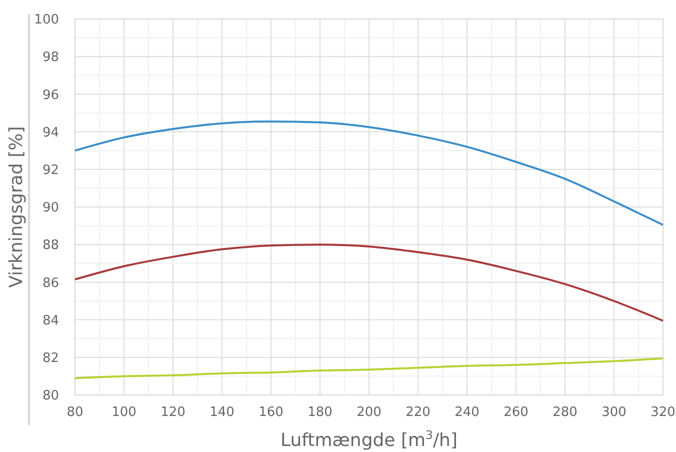 The width and height of the screenshot is (676, 452). I want to click on x-tick-label: 300, so click(614, 412).